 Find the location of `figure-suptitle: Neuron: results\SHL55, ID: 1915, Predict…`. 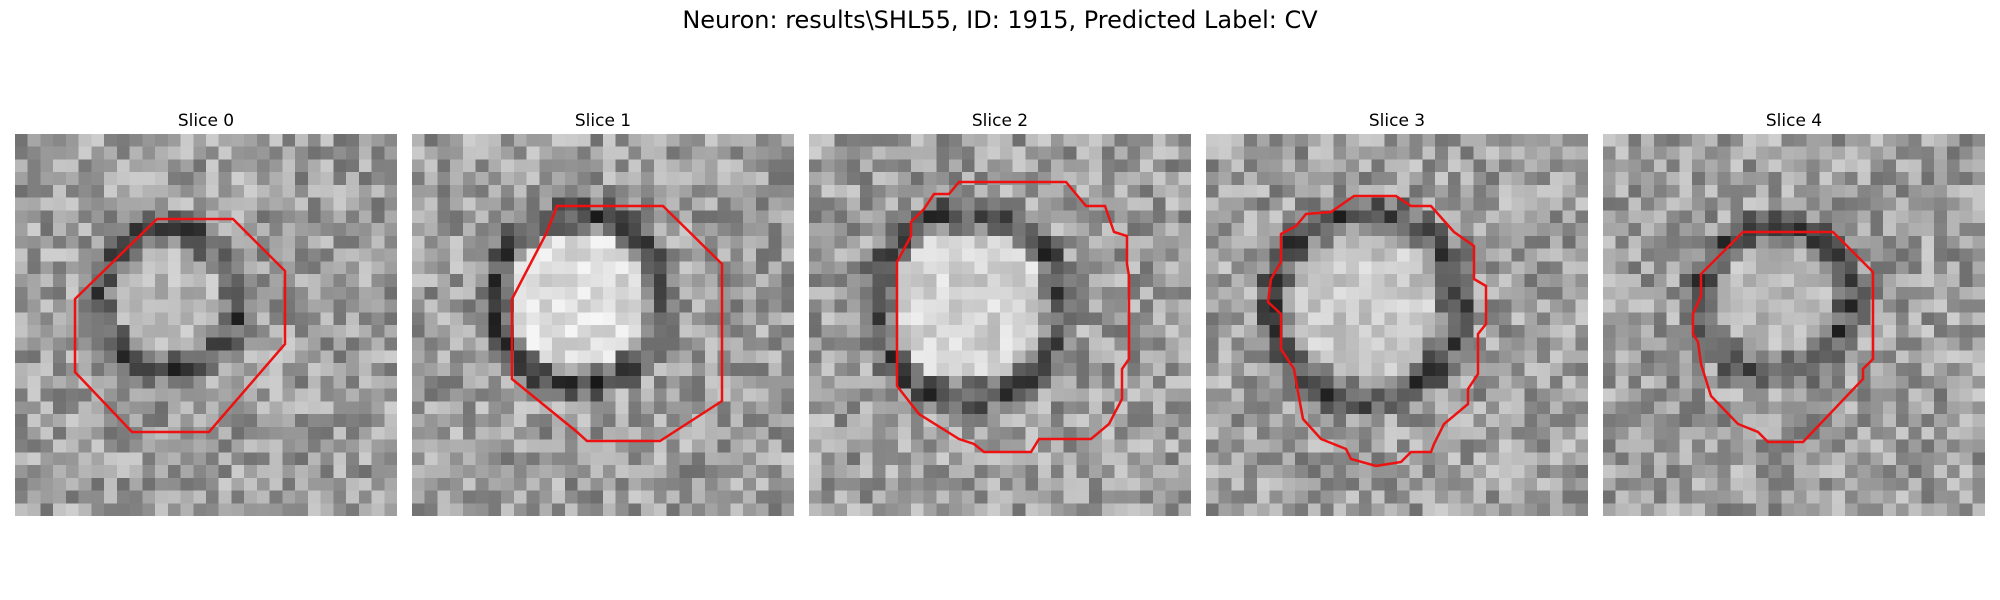

figure-suptitle: Neuron: results\SHL55, ID: 1915, Predict… is located at coordinates (1000, 20).